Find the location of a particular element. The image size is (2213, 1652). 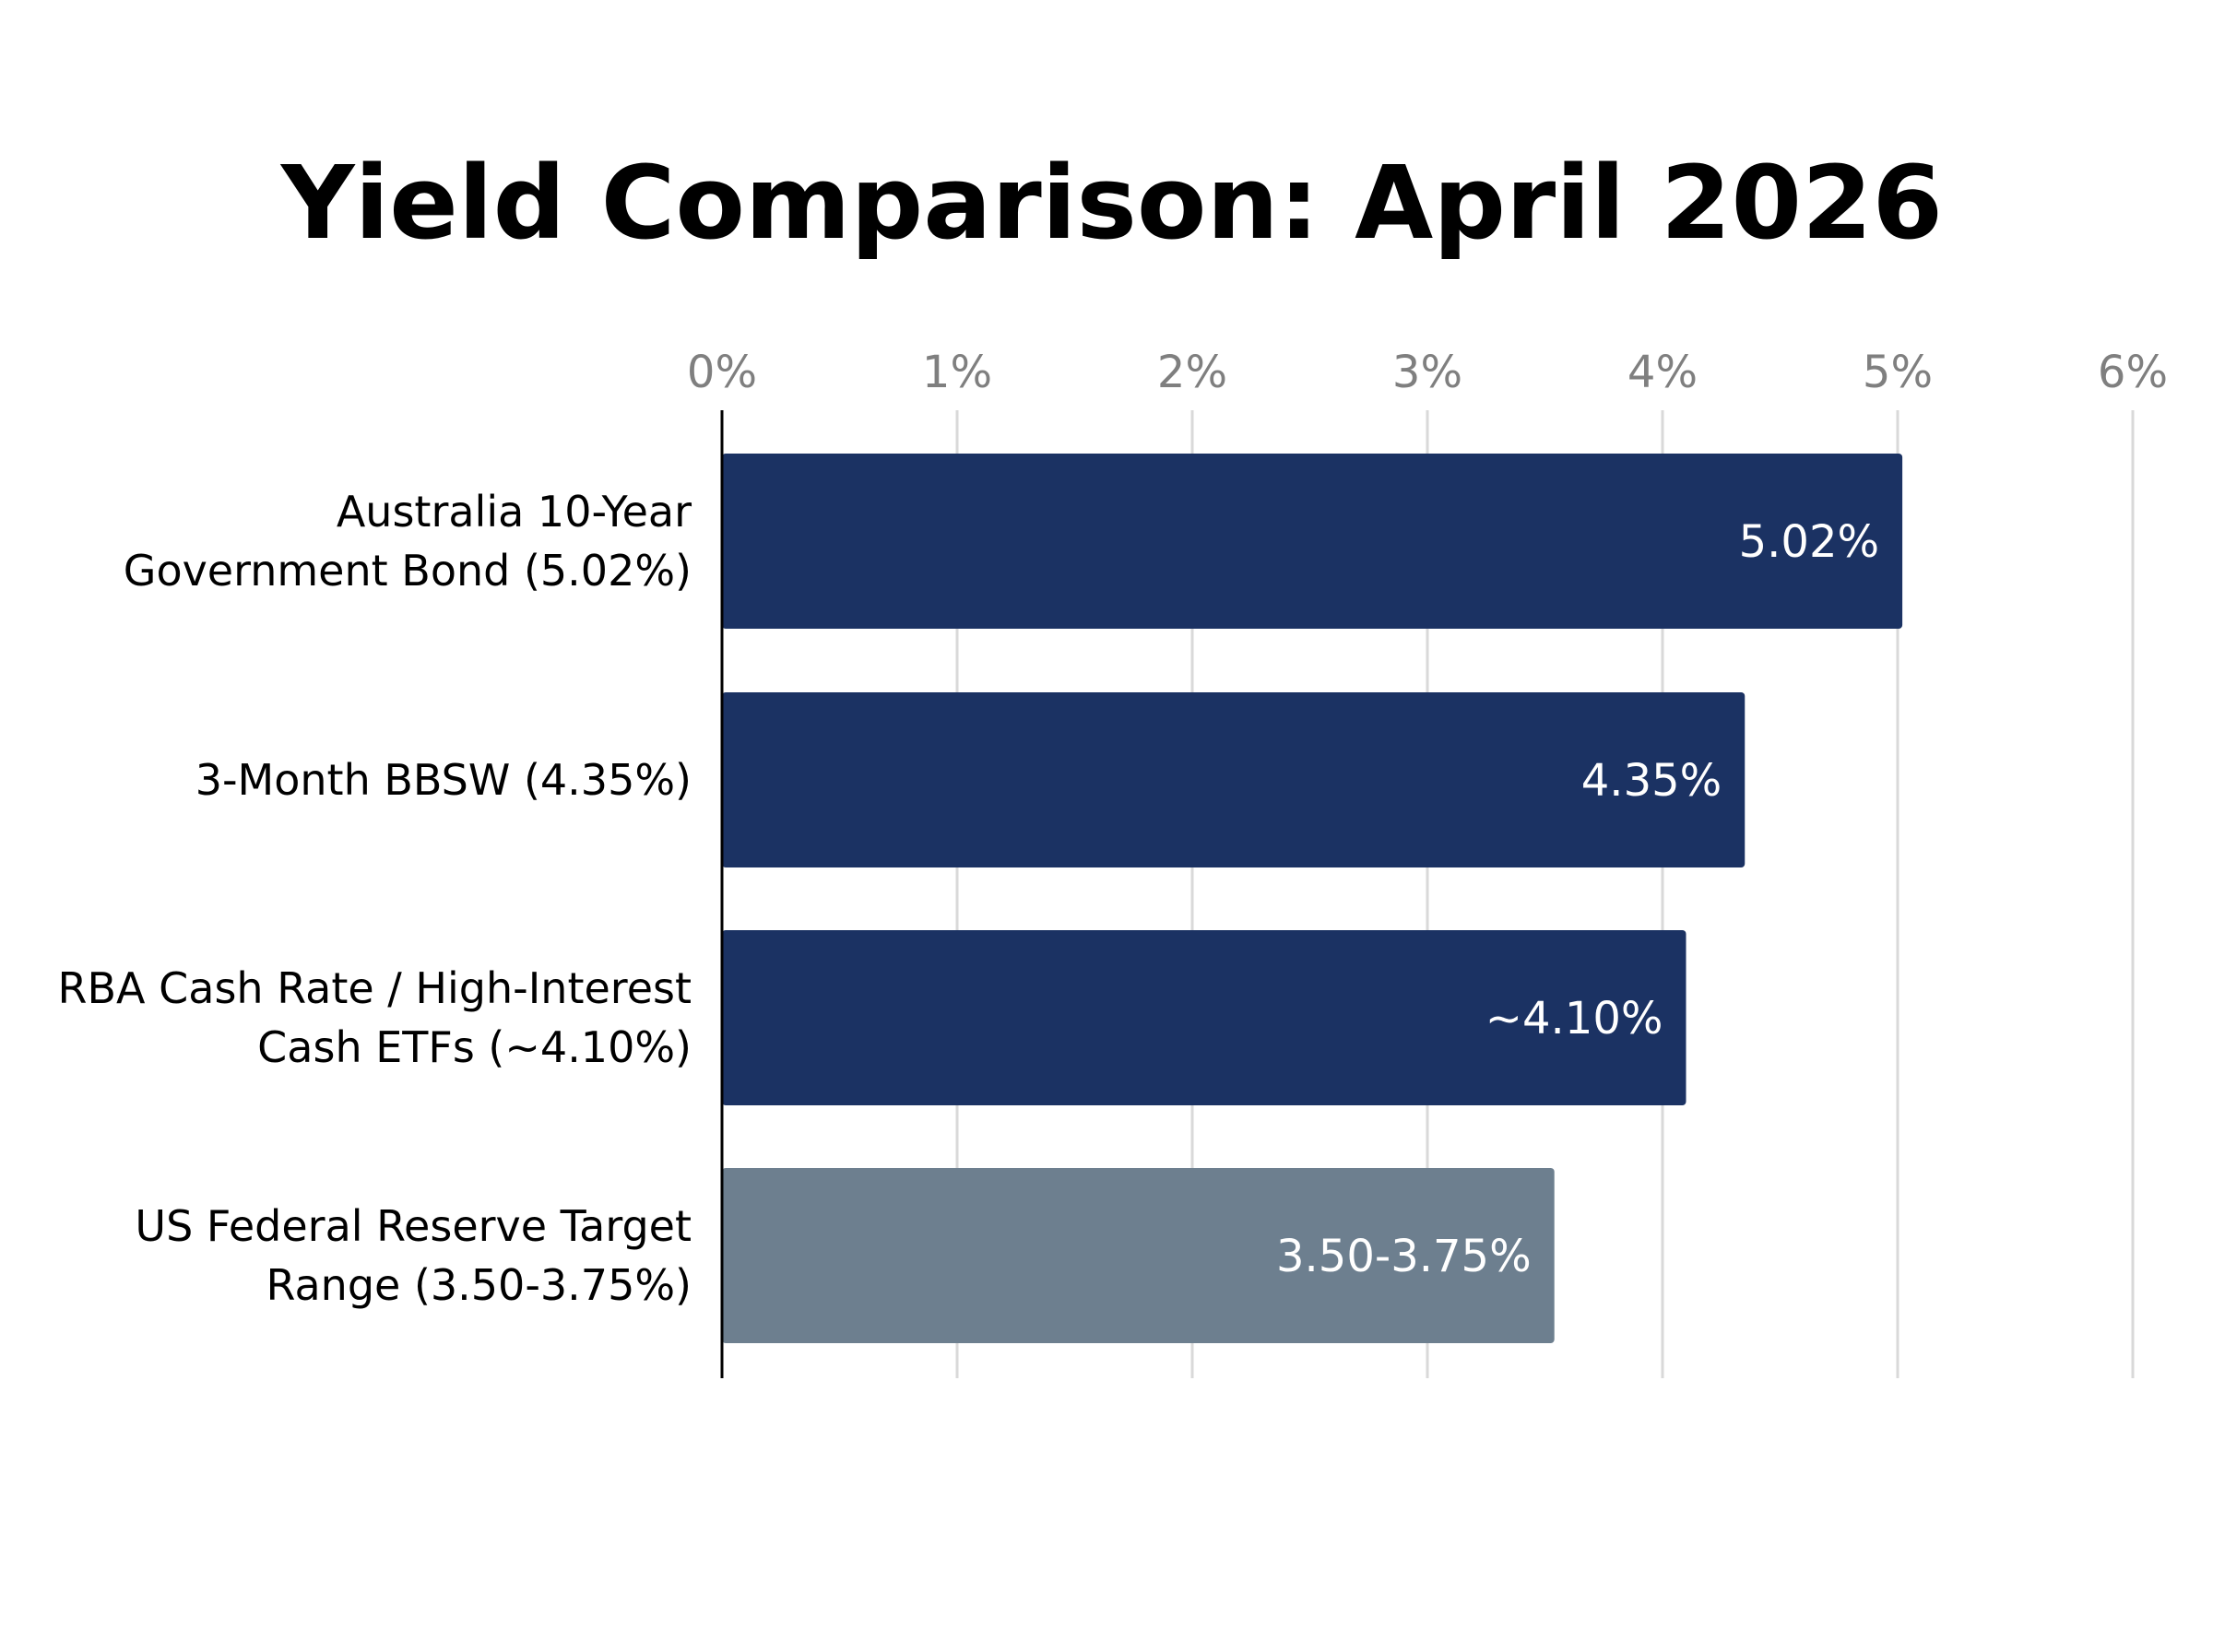

x-tick-label-2: 2% is located at coordinates (1192, 372).